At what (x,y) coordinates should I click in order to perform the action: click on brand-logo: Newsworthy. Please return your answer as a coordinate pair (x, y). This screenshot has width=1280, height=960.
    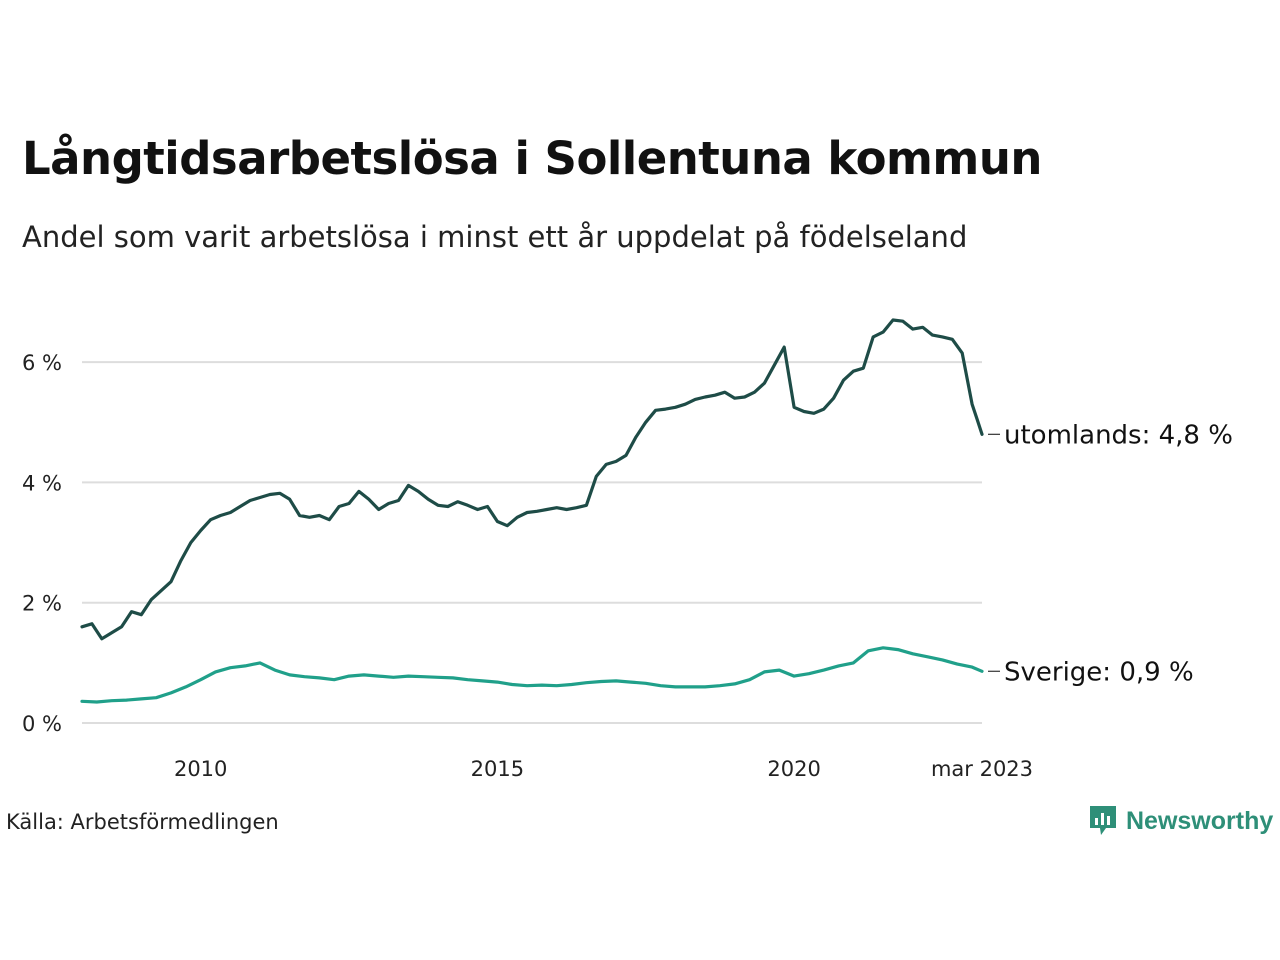
    Looking at the image, I should click on (1180, 821).